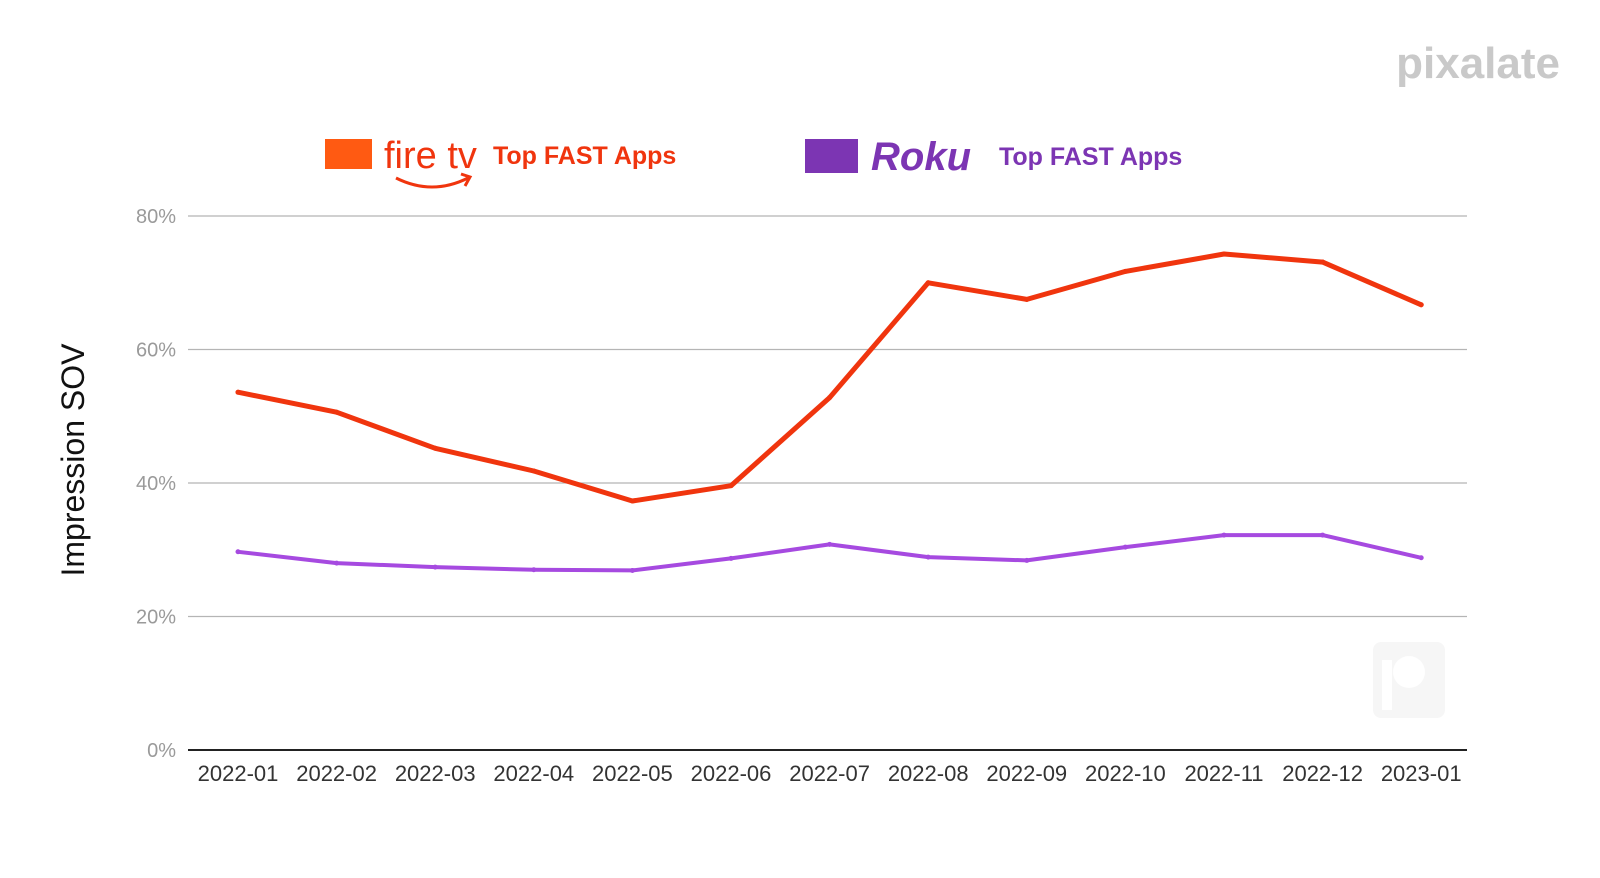 The height and width of the screenshot is (878, 1600). Describe the element at coordinates (1478, 63) in the screenshot. I see `pixalate-wordmark: pixalate` at that location.